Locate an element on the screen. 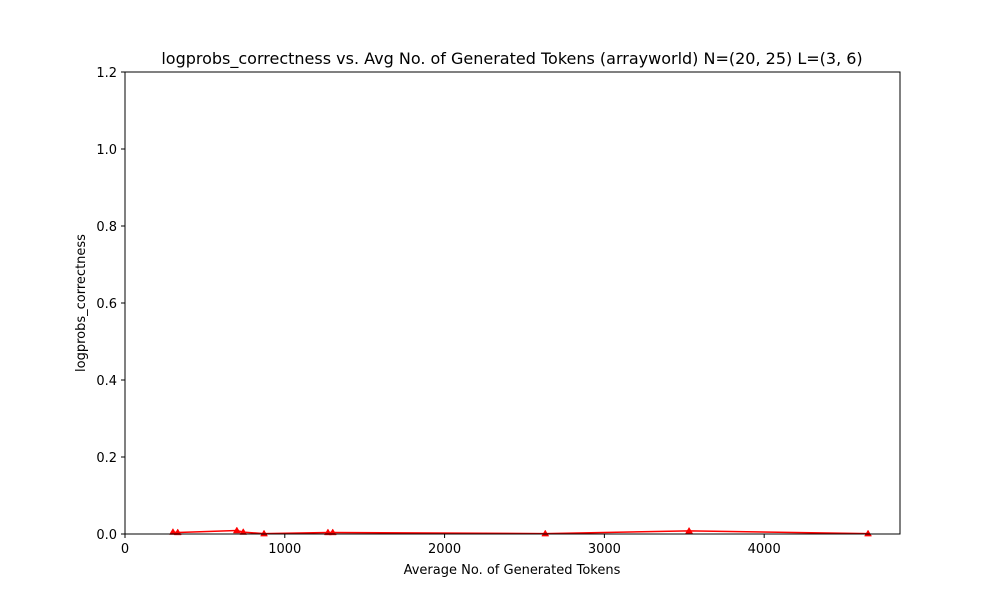  plot-area is located at coordinates (520, 531).